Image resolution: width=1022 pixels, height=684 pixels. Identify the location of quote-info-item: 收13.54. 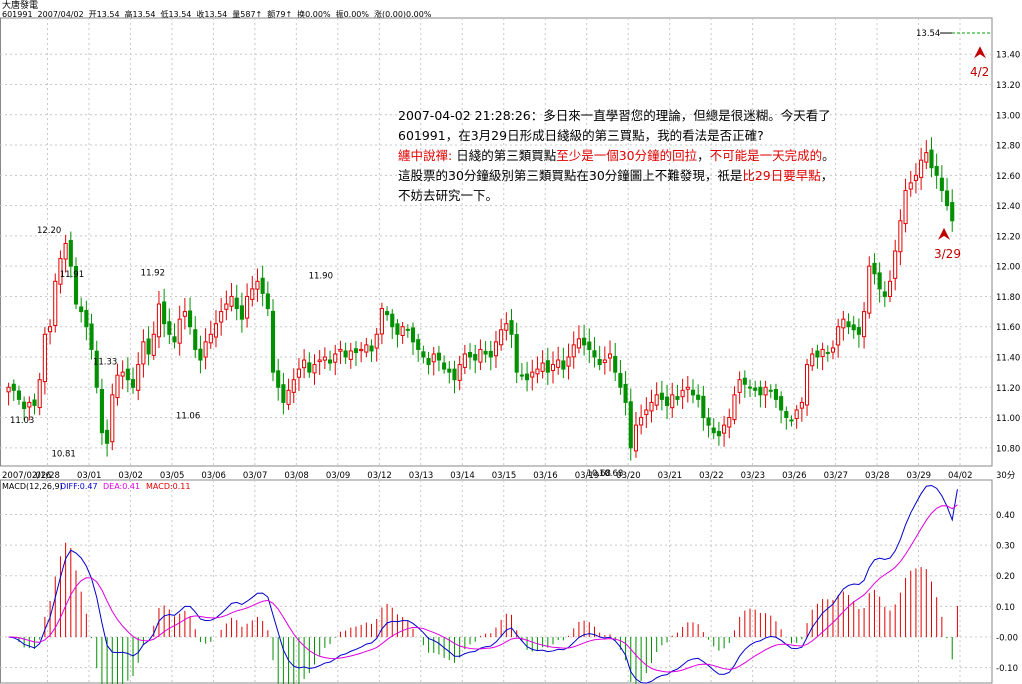
(212, 14).